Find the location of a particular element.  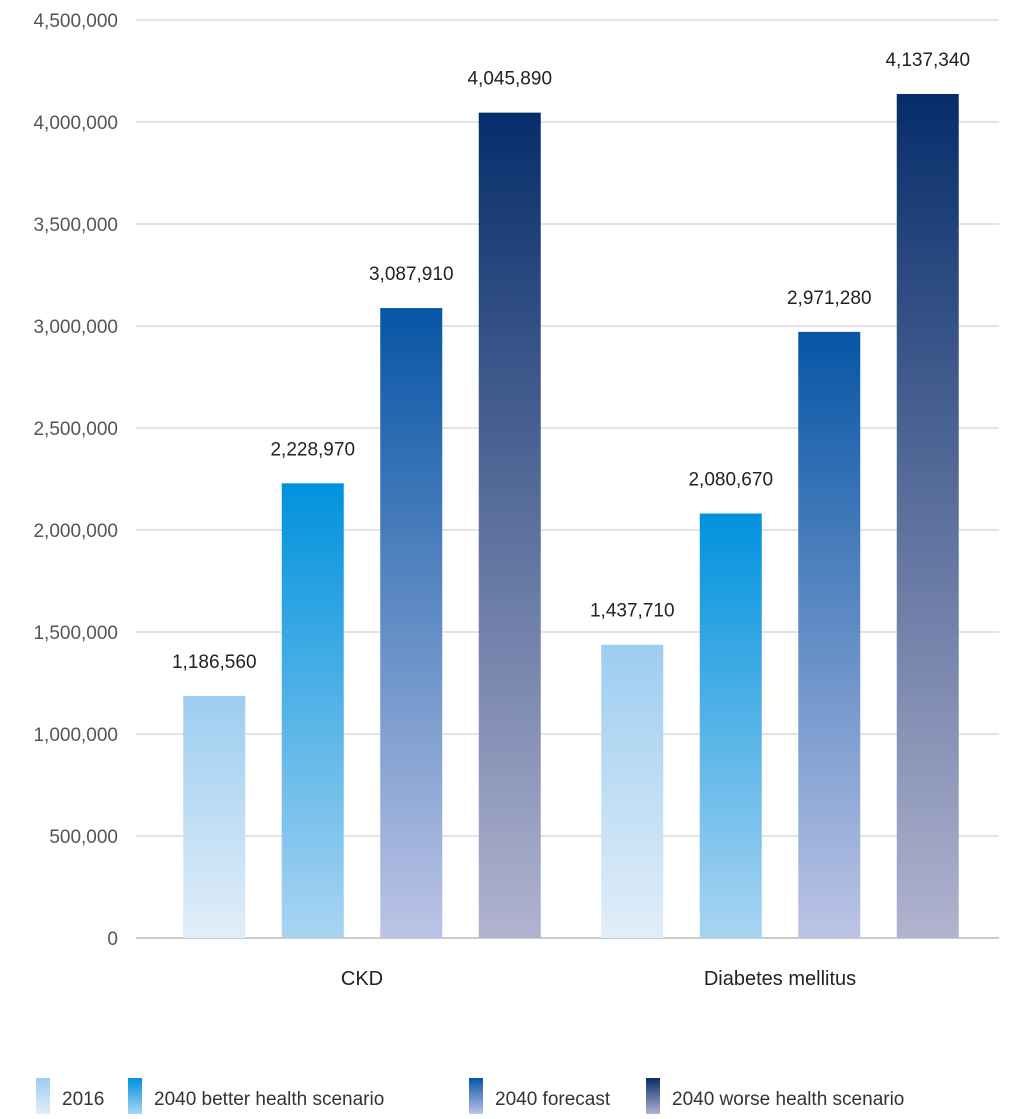

category-label: Diabetes mellitus is located at coordinates (780, 979).